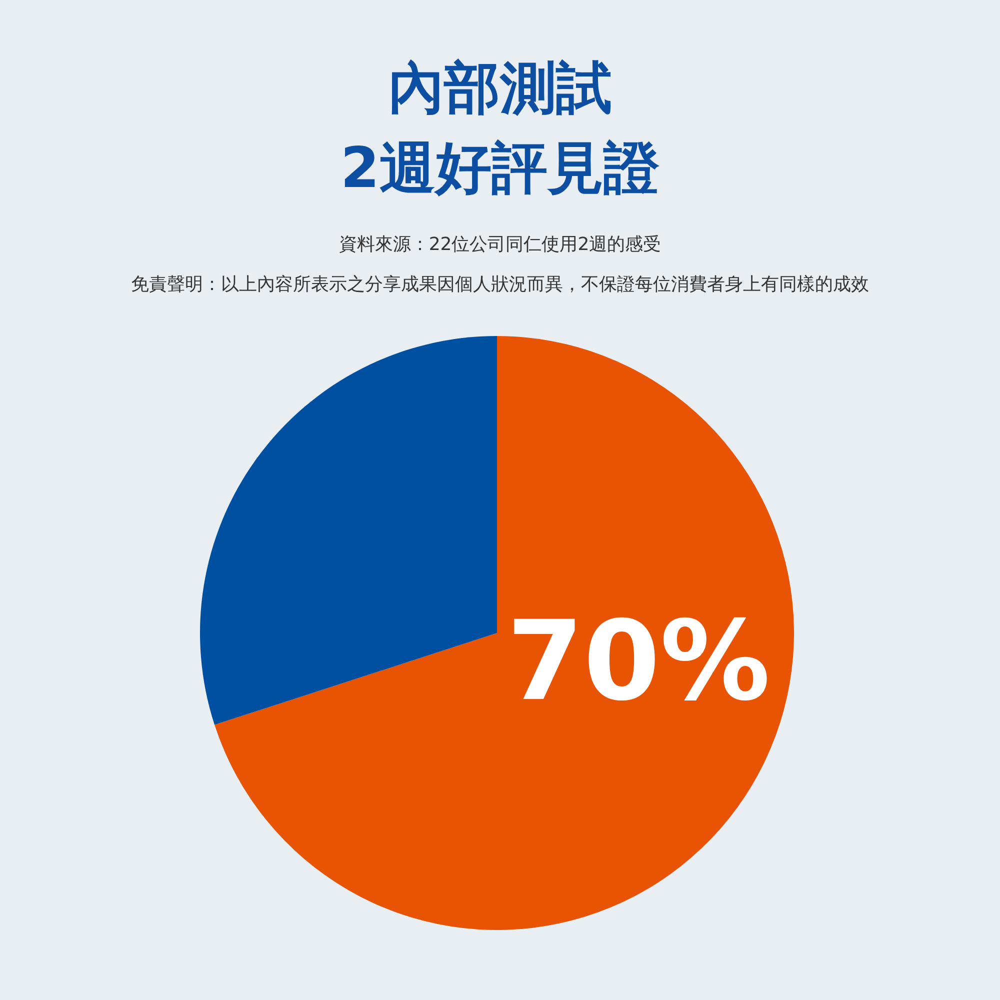  What do you see at coordinates (638, 660) in the screenshot?
I see `data-label: 70%` at bounding box center [638, 660].